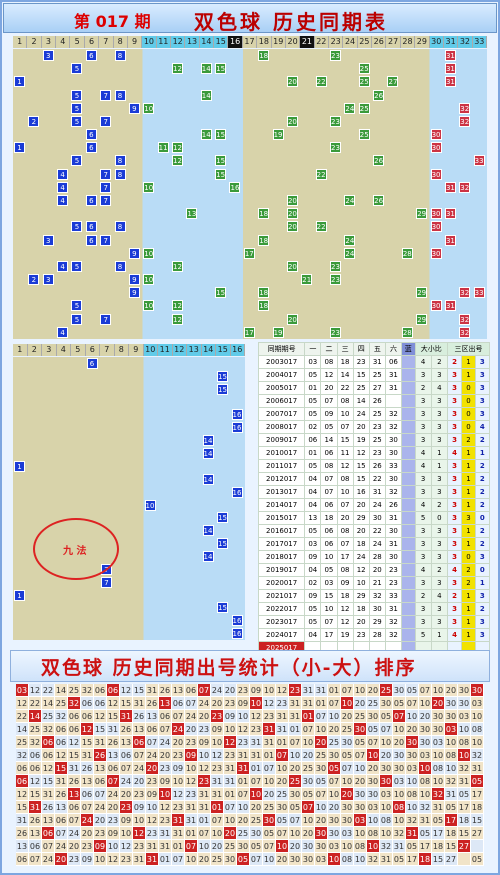 The width and height of the screenshot is (500, 875). What do you see at coordinates (282, 742) in the screenshot?
I see `stats-cell: 01` at bounding box center [282, 742].